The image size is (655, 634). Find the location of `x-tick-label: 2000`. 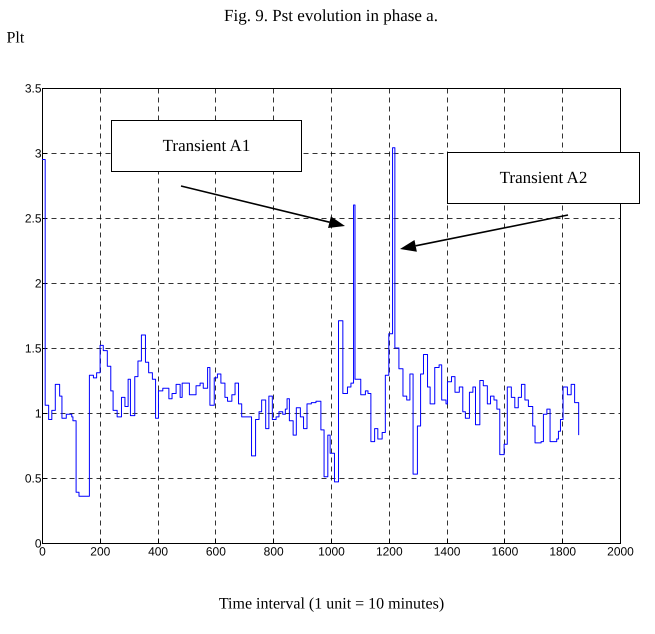

x-tick-label: 2000 is located at coordinates (620, 551).